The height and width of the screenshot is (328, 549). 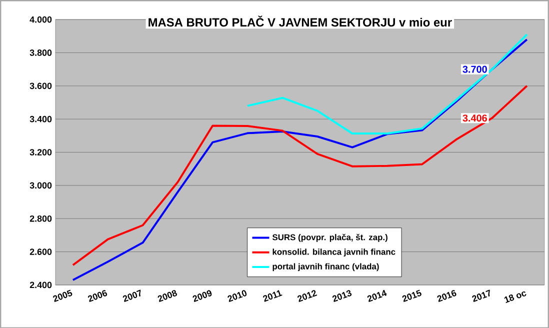 I want to click on x-tick-label: 2005, so click(x=62, y=296).